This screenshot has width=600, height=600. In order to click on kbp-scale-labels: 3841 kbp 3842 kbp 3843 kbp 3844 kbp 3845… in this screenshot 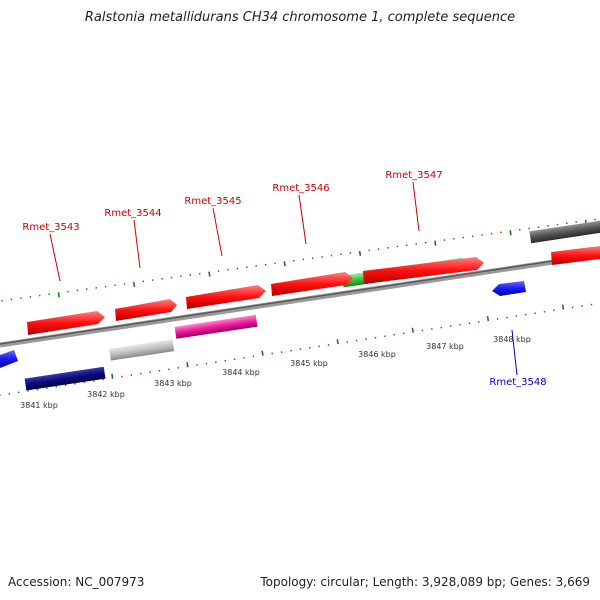, I will do `click(275, 372)`.